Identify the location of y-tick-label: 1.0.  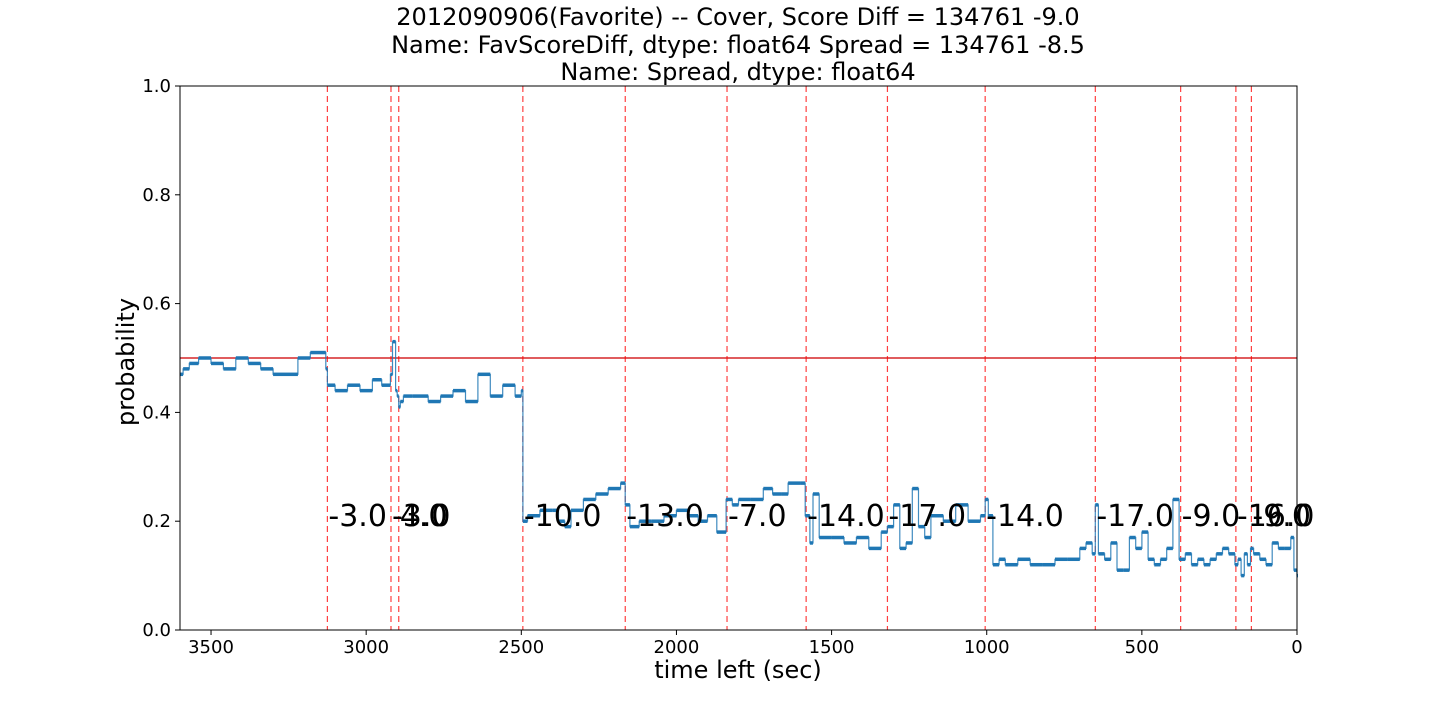
(156, 86).